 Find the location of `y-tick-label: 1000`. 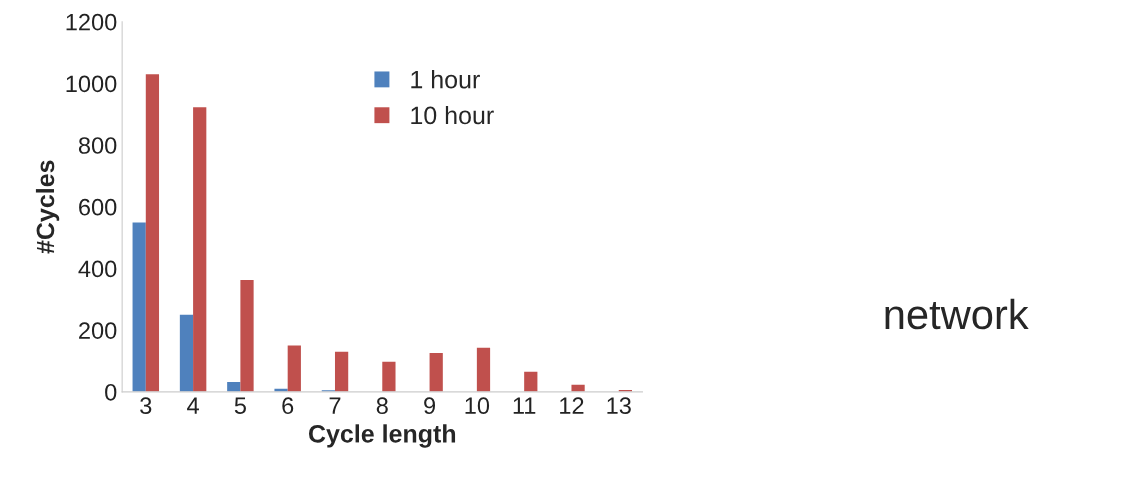

y-tick-label: 1000 is located at coordinates (91, 84).